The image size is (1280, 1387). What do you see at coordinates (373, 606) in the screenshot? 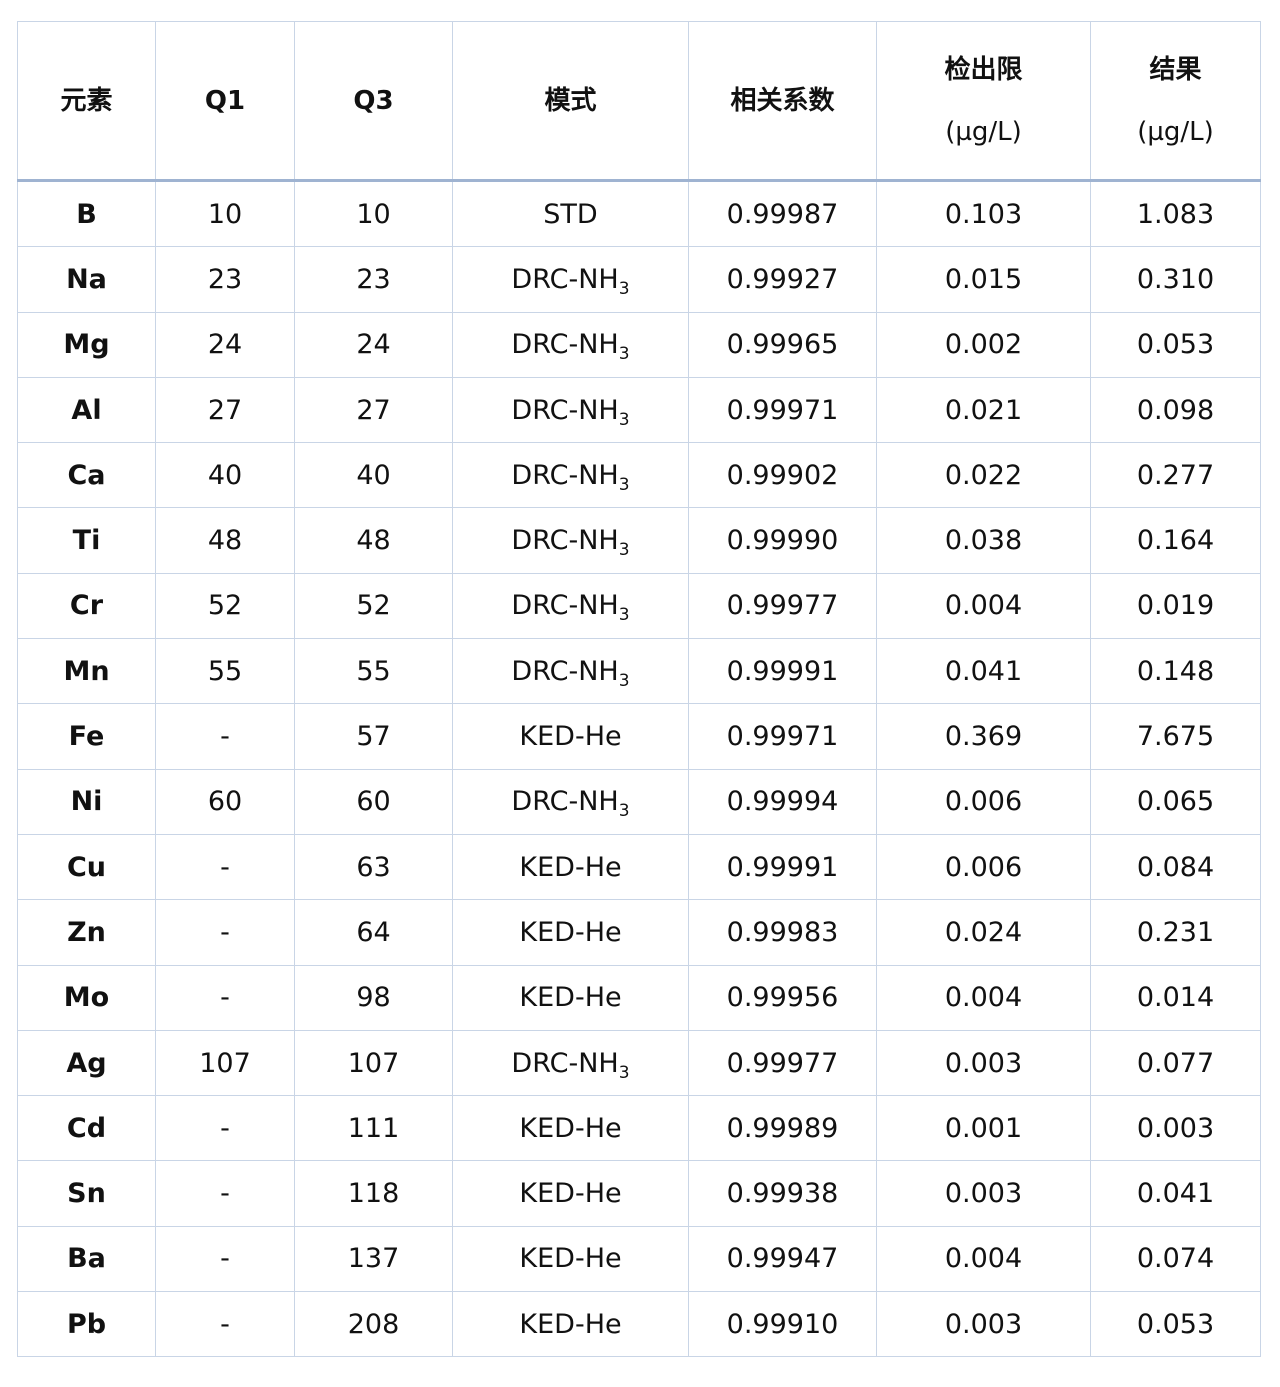
I see `cell-q3: 52` at bounding box center [373, 606].